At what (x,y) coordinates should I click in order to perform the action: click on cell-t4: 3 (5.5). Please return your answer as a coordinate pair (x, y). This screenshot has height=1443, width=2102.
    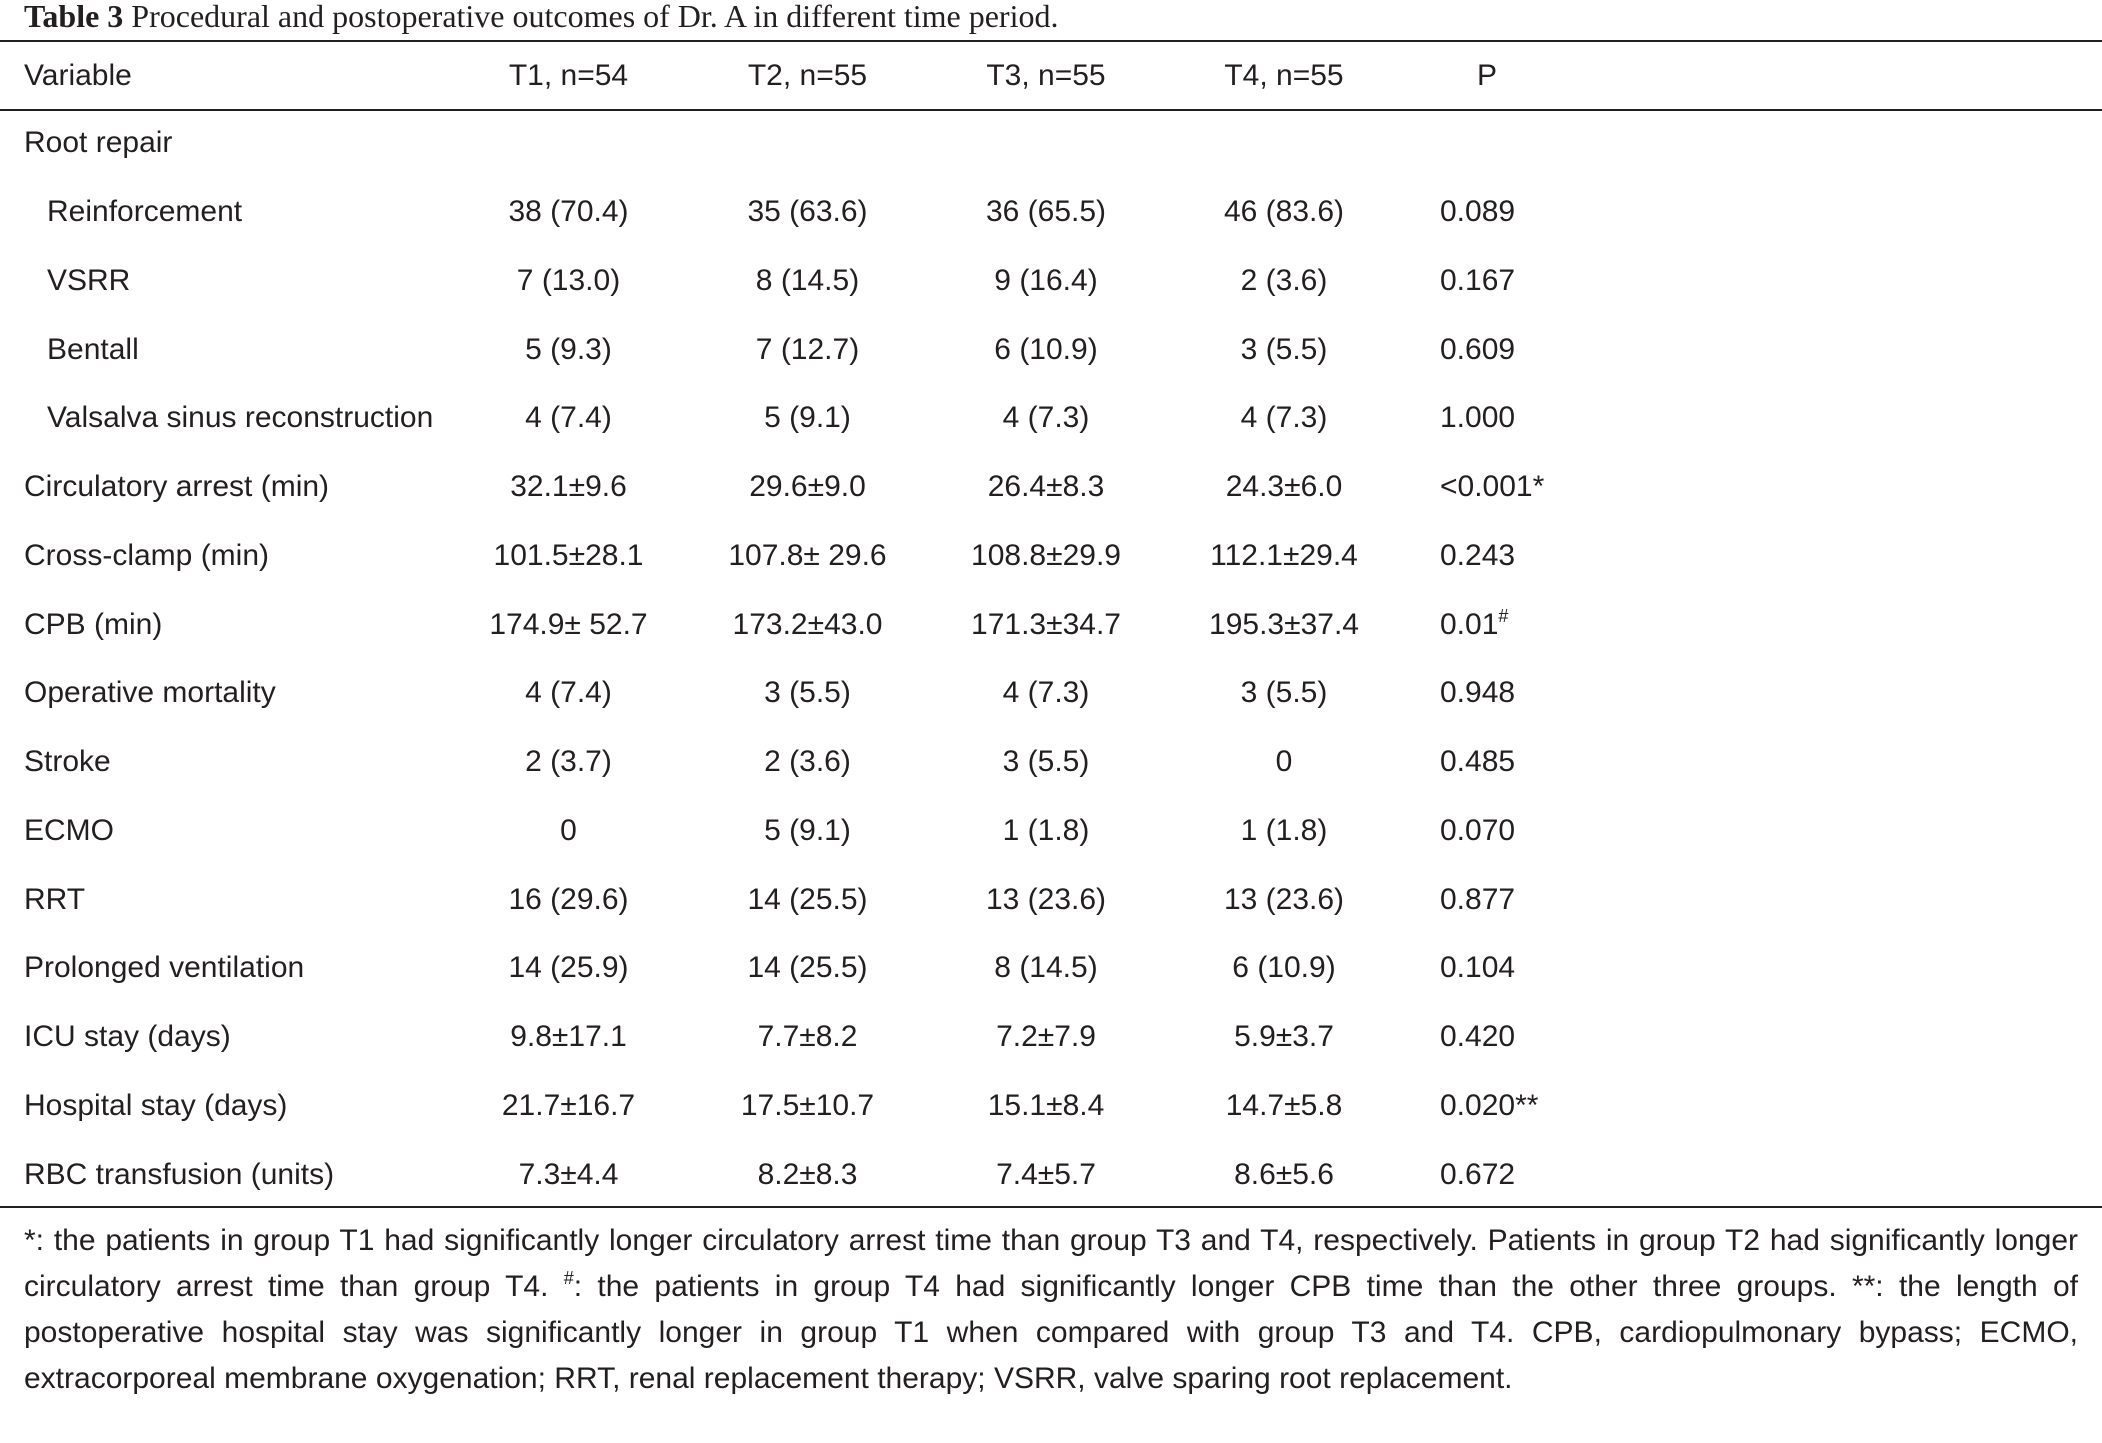
    Looking at the image, I should click on (1284, 349).